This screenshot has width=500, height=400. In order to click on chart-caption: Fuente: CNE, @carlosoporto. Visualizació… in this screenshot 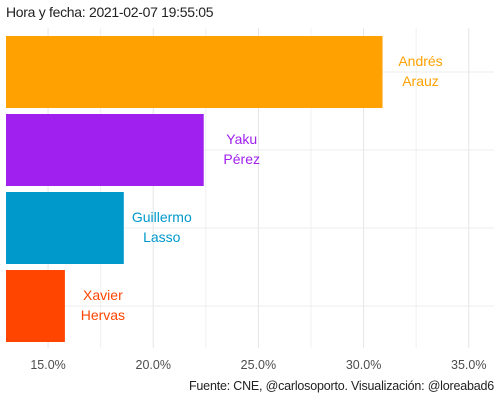, I will do `click(341, 386)`.